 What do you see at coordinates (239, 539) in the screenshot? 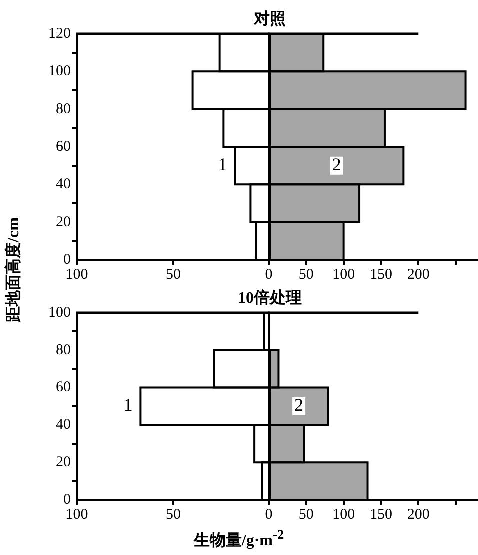
I see `x-axis-title: 生物量/g·m$^{-2}$` at bounding box center [239, 539].